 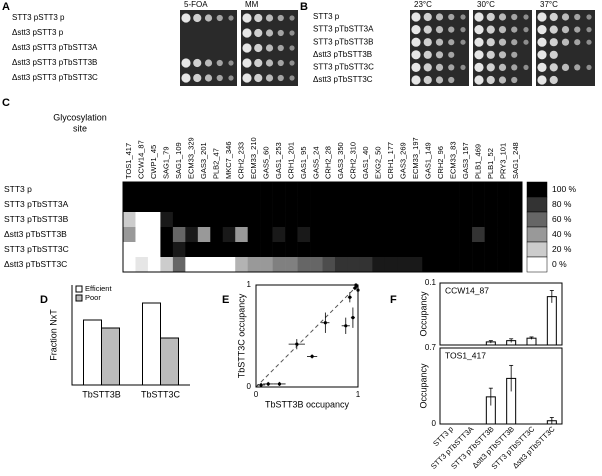 I want to click on legend-swatch, so click(x=79, y=298).